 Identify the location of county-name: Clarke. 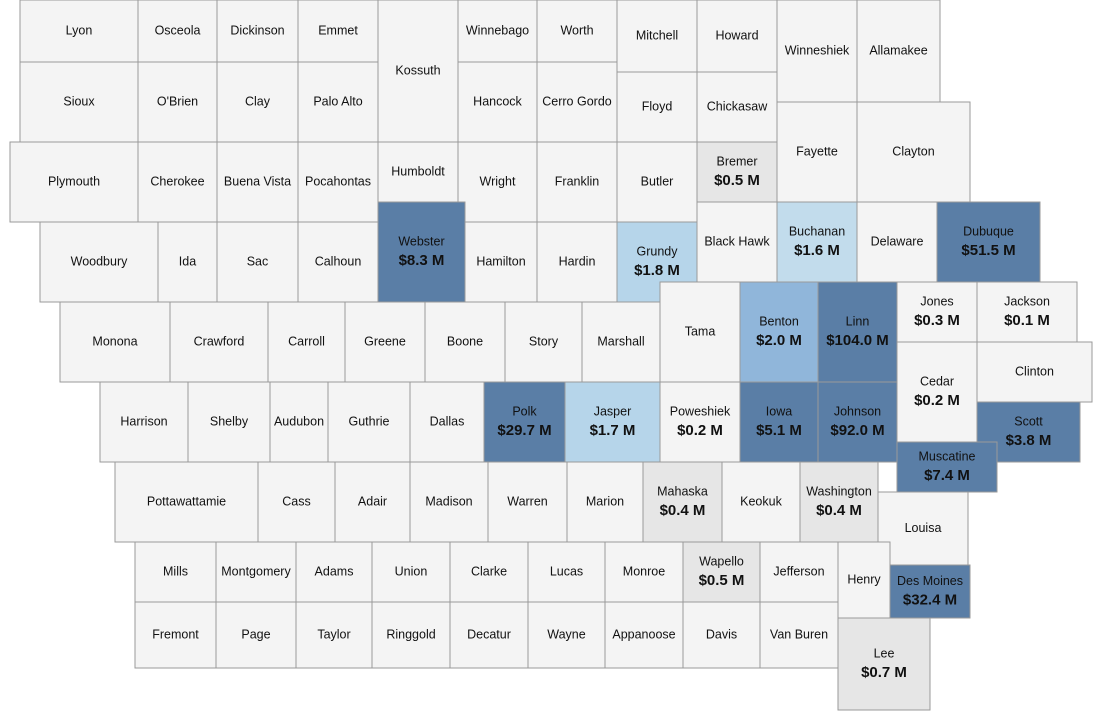
(489, 571).